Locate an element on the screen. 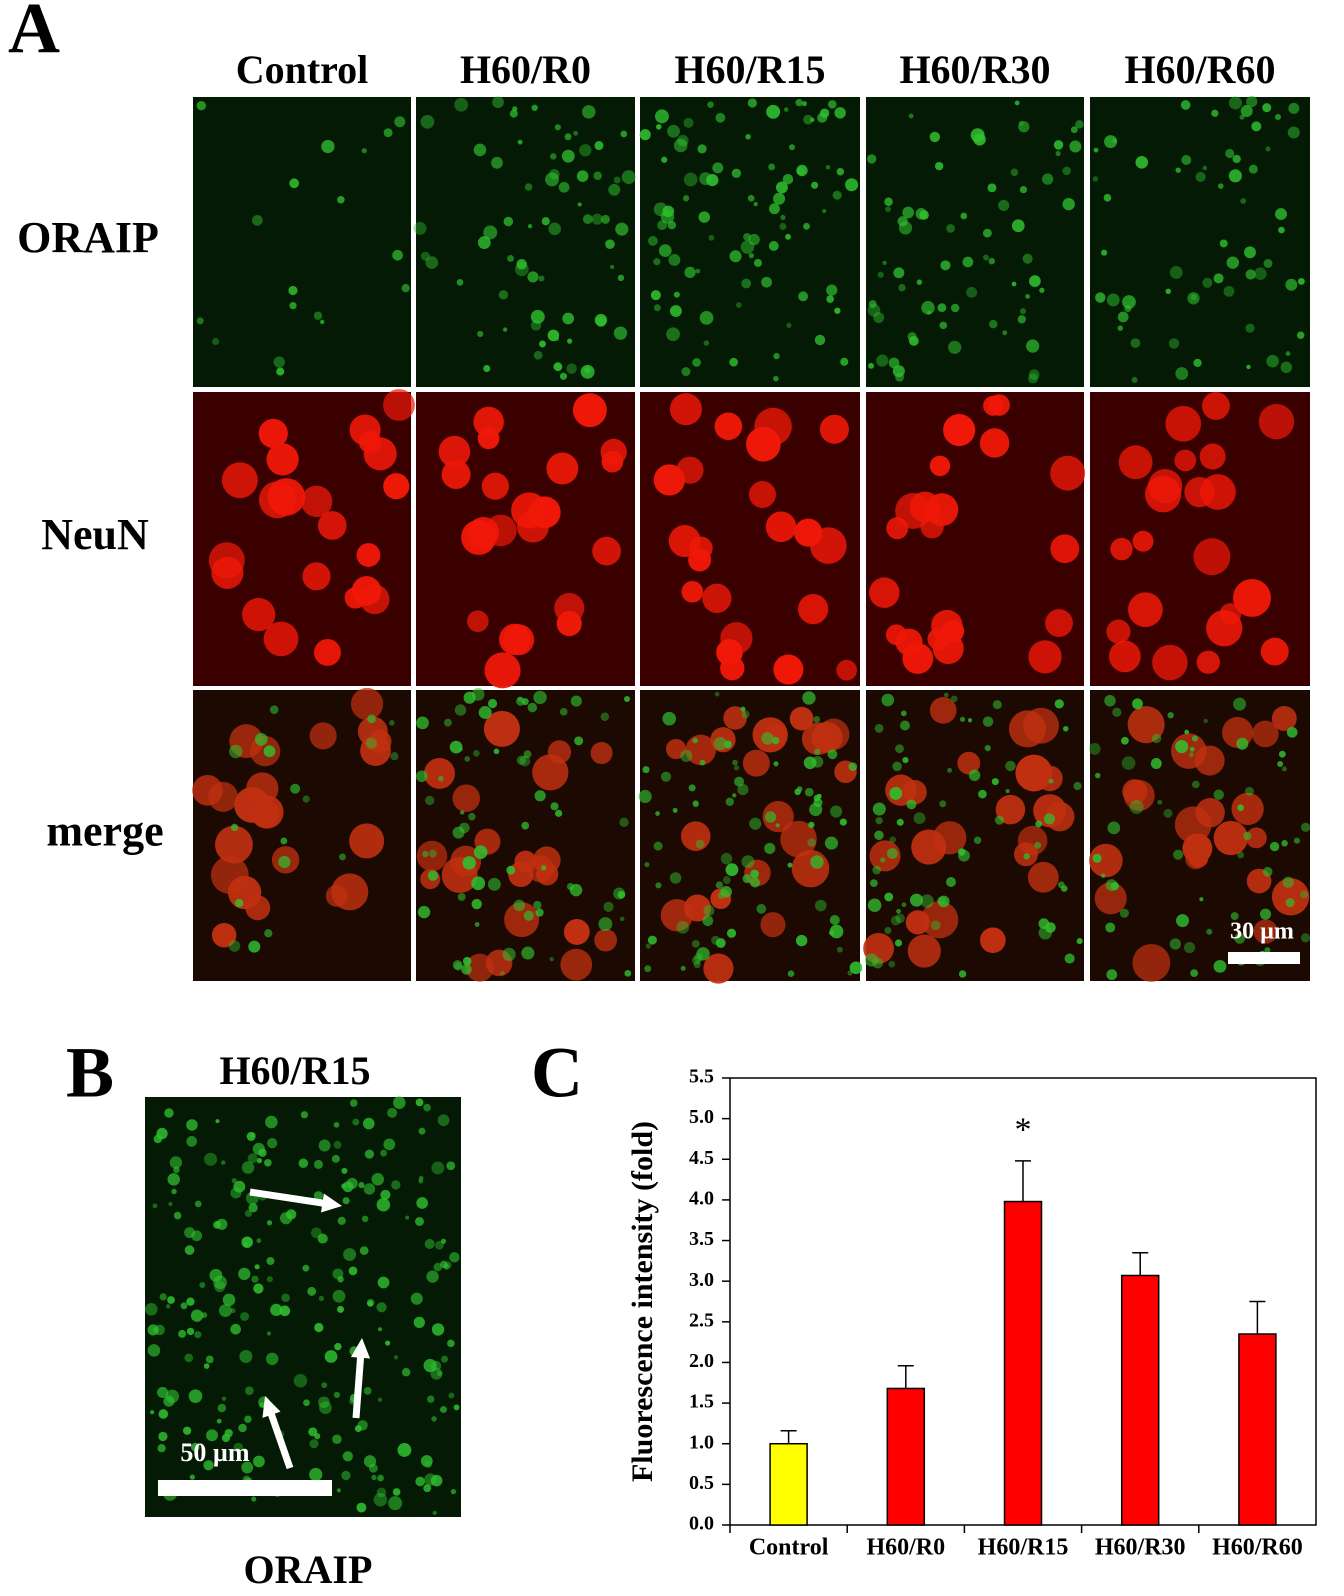 The height and width of the screenshot is (1596, 1344). error-bar is located at coordinates (1257, 1317).